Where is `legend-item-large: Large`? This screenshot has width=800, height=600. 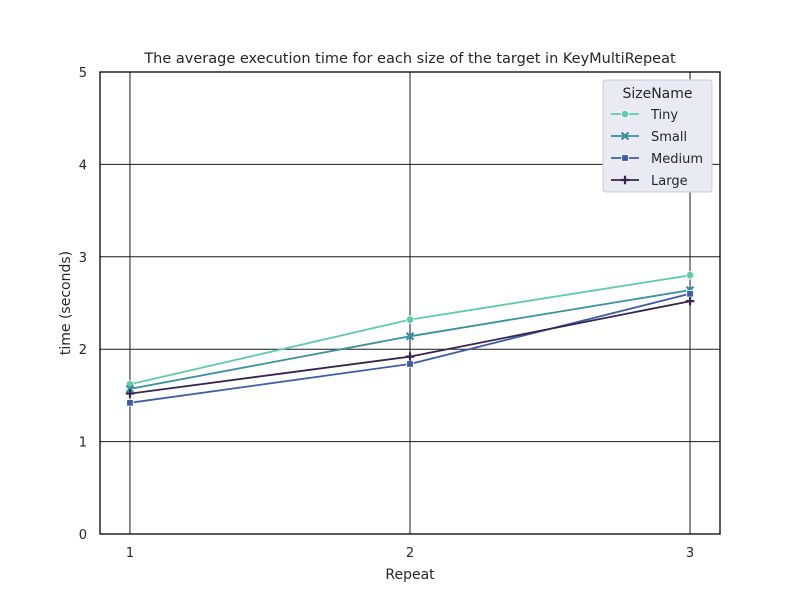
legend-item-large: Large is located at coordinates (649, 181).